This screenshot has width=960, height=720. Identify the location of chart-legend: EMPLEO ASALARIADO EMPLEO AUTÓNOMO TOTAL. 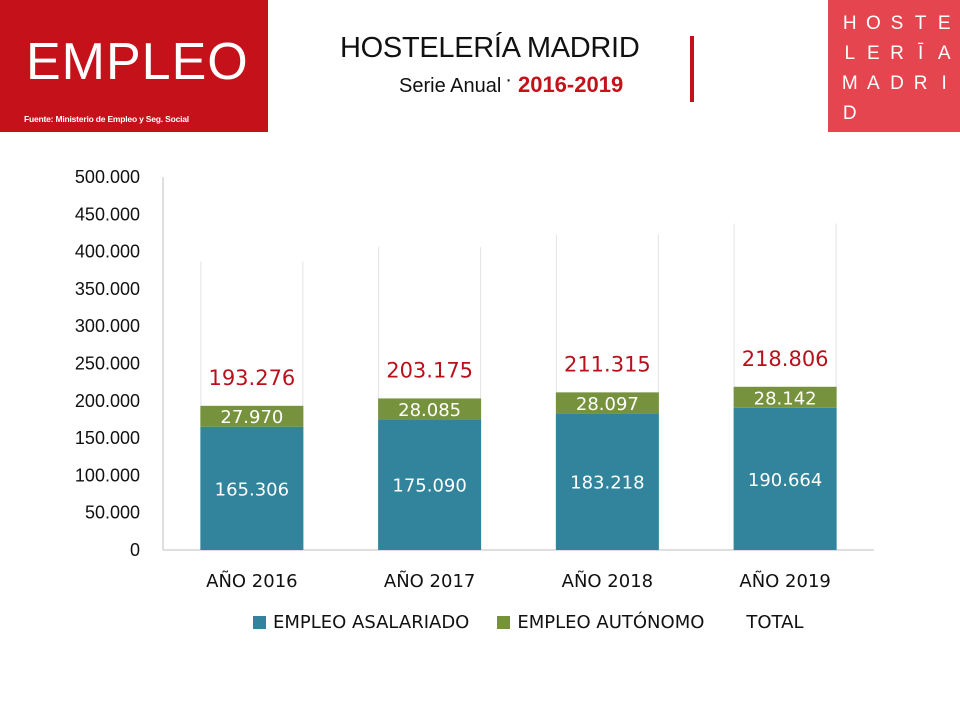
(542, 622).